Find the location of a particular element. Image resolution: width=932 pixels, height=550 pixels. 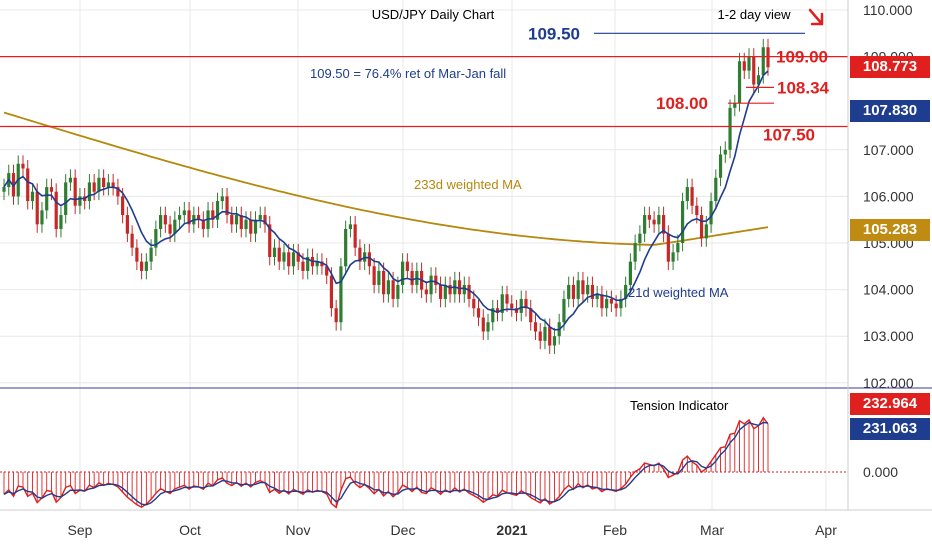

price-tag-ma21: 107.830 is located at coordinates (890, 111).